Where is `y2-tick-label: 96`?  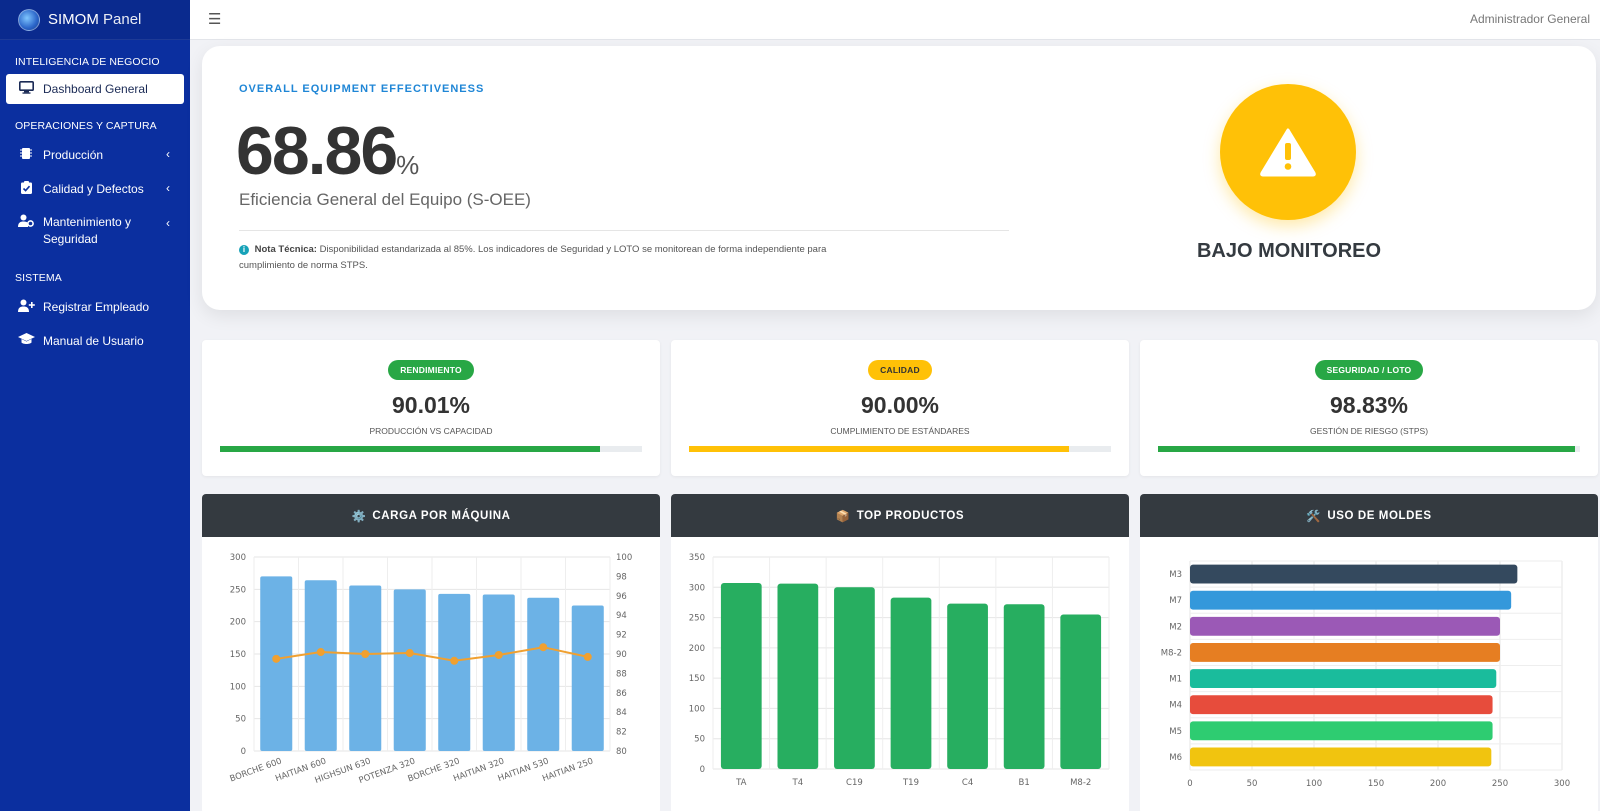
y2-tick-label: 96 is located at coordinates (621, 597).